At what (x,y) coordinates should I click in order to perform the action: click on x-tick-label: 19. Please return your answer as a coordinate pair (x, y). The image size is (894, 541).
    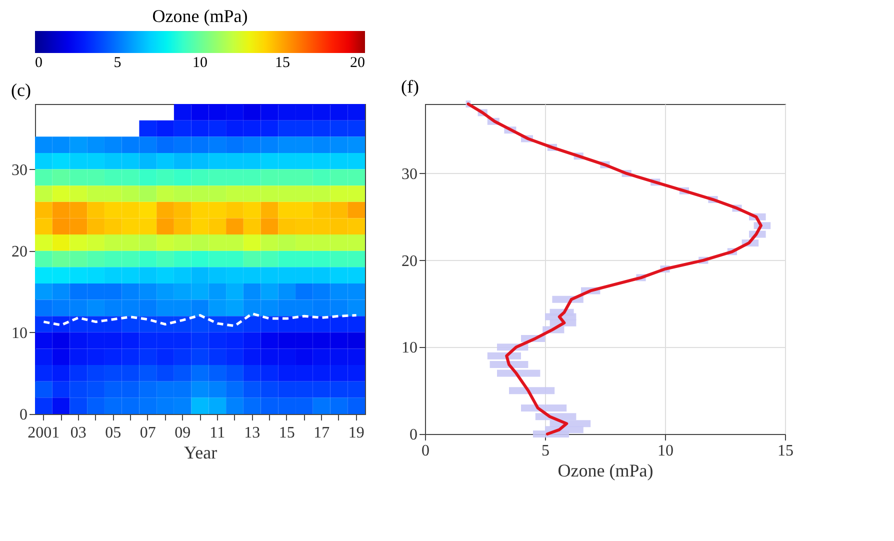
    Looking at the image, I should click on (356, 433).